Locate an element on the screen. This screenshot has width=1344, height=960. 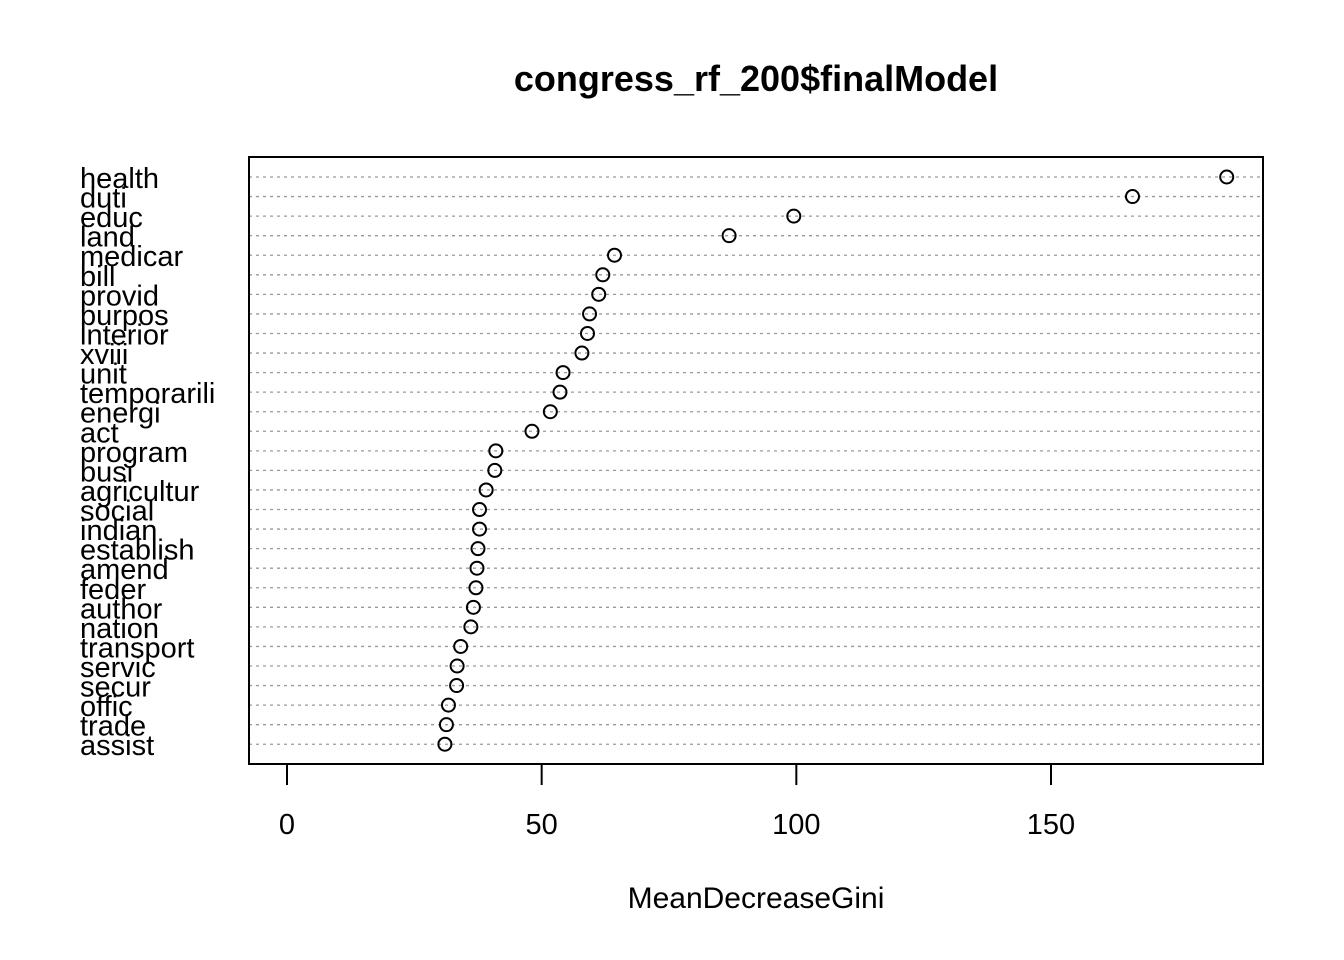
category-label: energi is located at coordinates (120, 414).